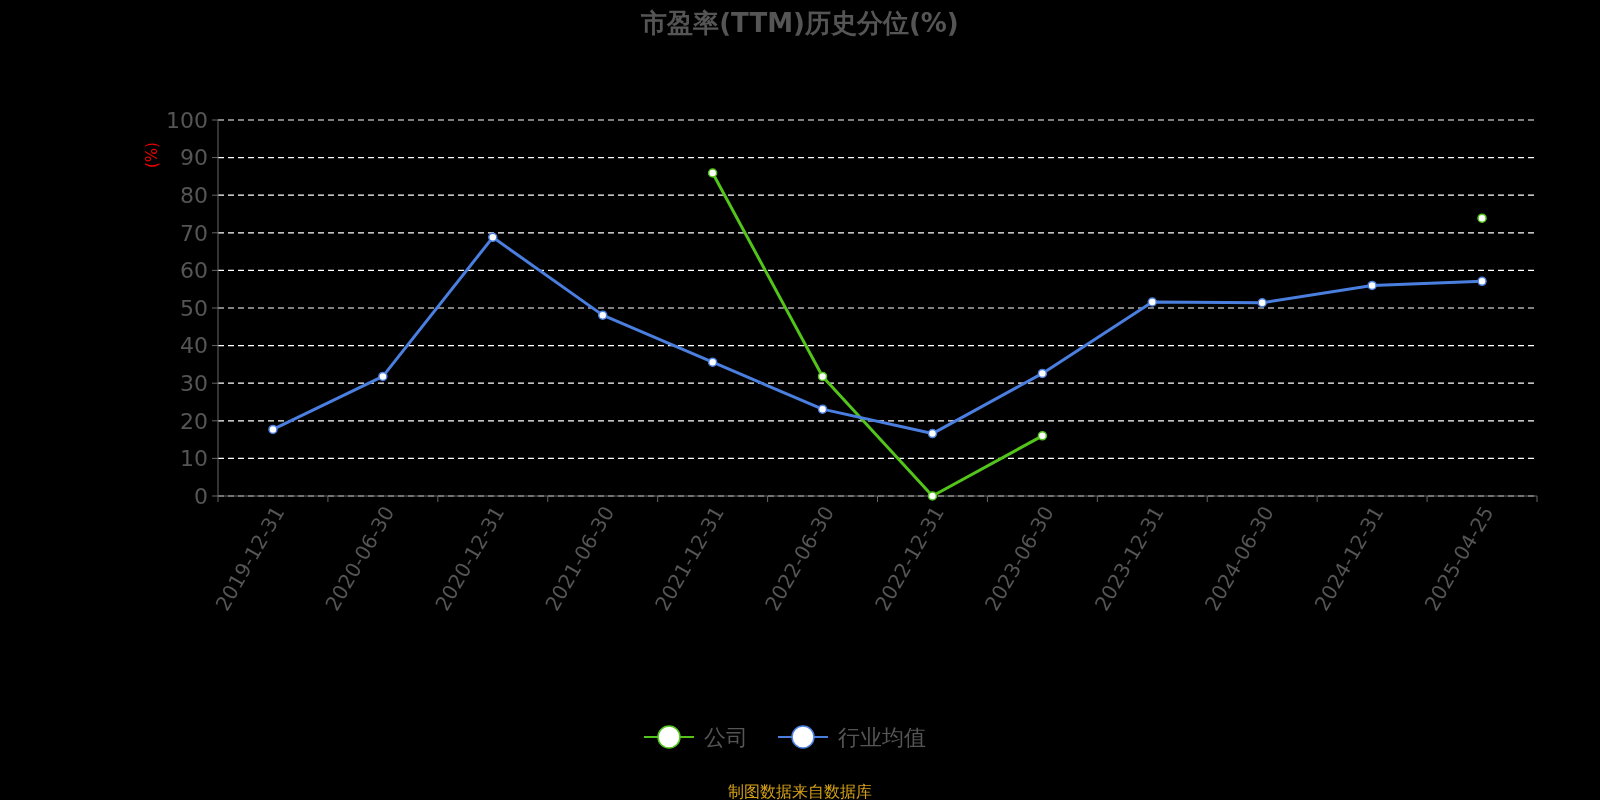 The height and width of the screenshot is (800, 1600). I want to click on y-tick-label: 0, so click(201, 496).